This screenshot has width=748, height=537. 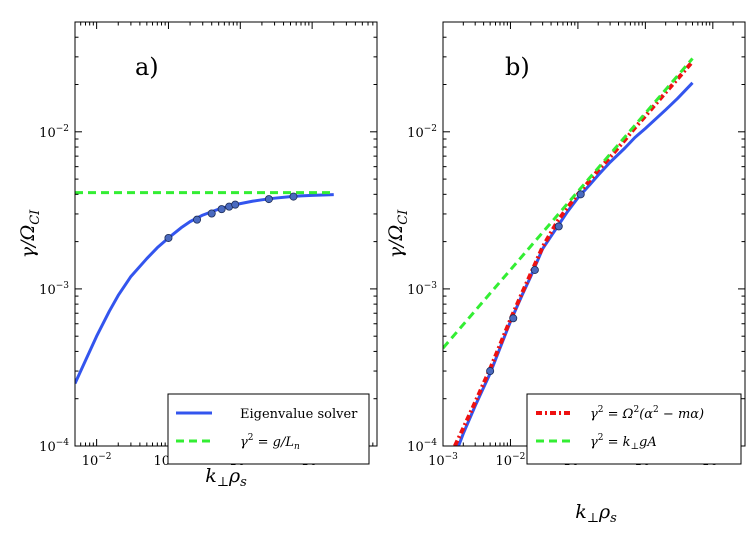 I want to click on panel-b-ytick-label: 10⁻³, so click(x=422, y=289).